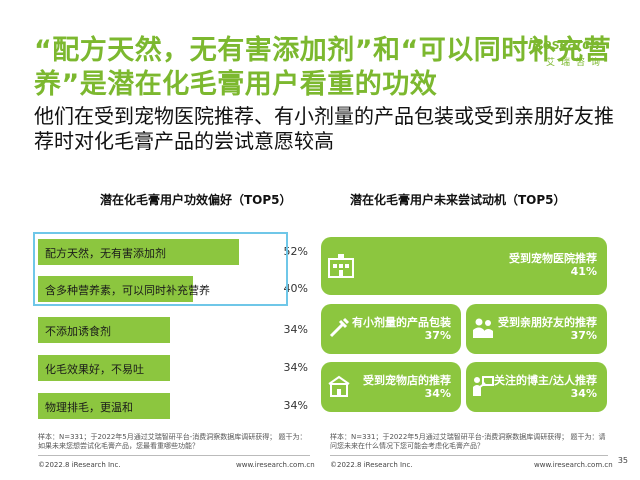 The image size is (640, 480). What do you see at coordinates (174, 455) in the screenshot?
I see `left-footer-divider` at bounding box center [174, 455].